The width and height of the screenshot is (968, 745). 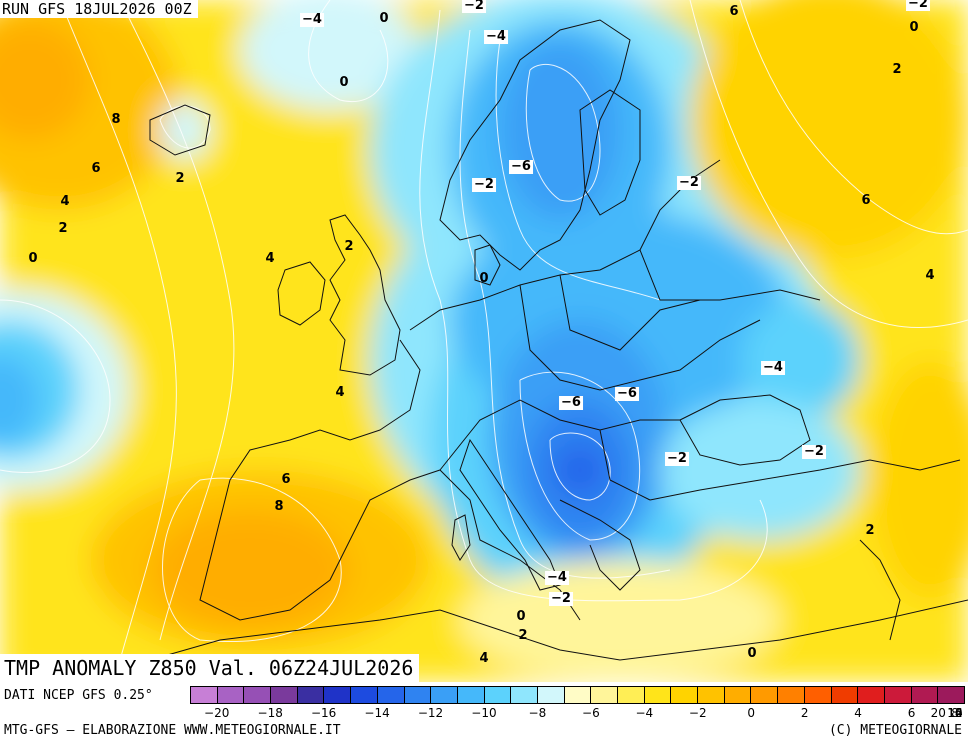 I want to click on color-scale-tick-label: −12, so click(x=430, y=713).